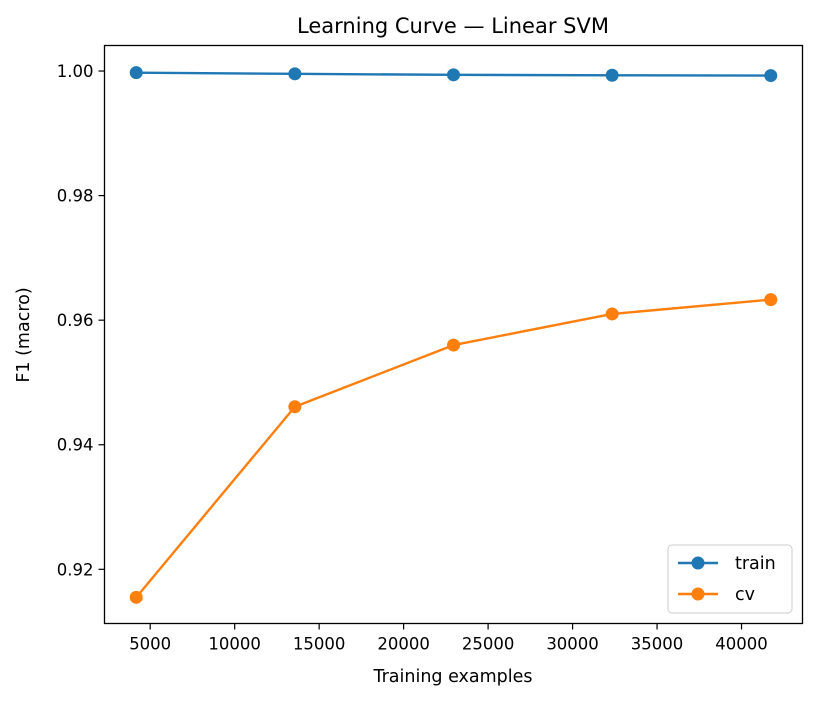 This screenshot has height=701, width=816. Describe the element at coordinates (657, 644) in the screenshot. I see `x-tick-label: 35000` at that location.